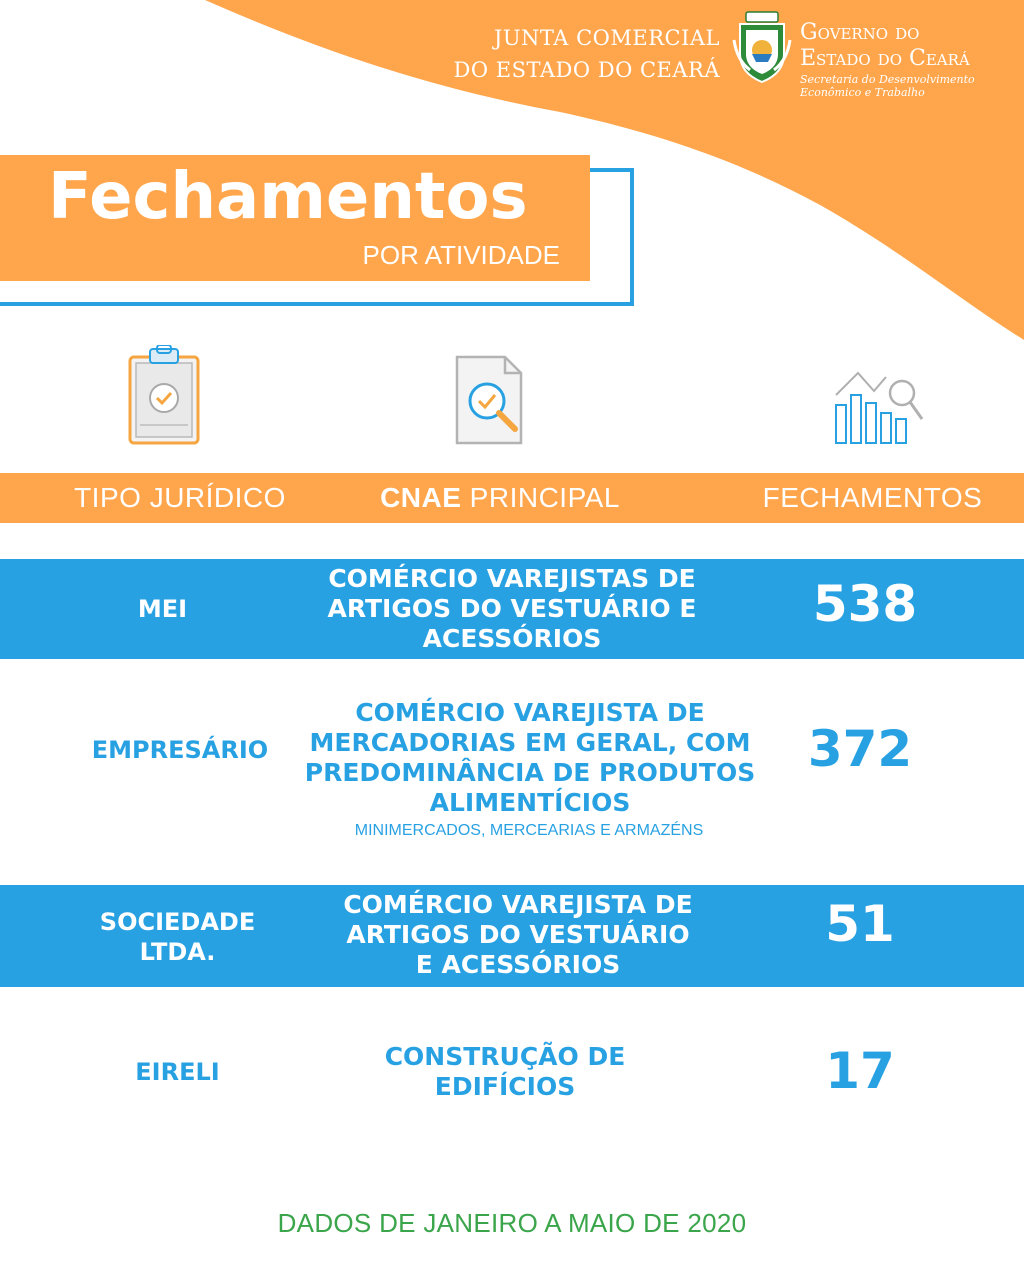  What do you see at coordinates (421, 497) in the screenshot?
I see `cnae-bold-label: CNAE` at bounding box center [421, 497].